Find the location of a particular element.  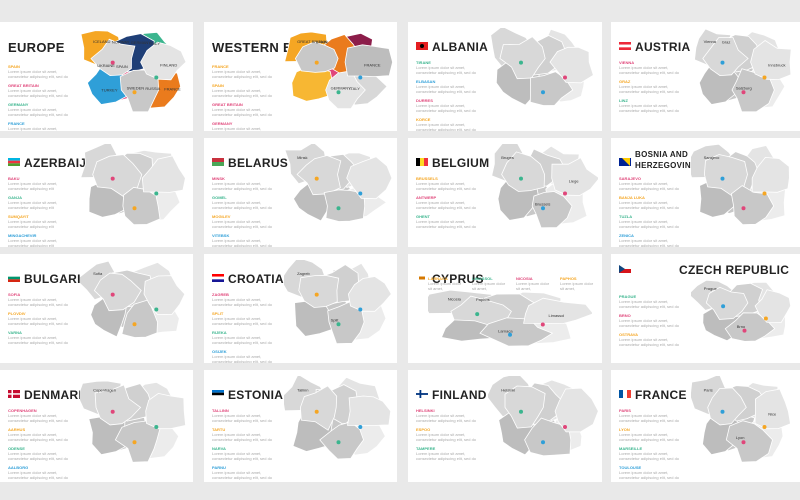

slide-title: BELGIUM is located at coordinates (461, 163).